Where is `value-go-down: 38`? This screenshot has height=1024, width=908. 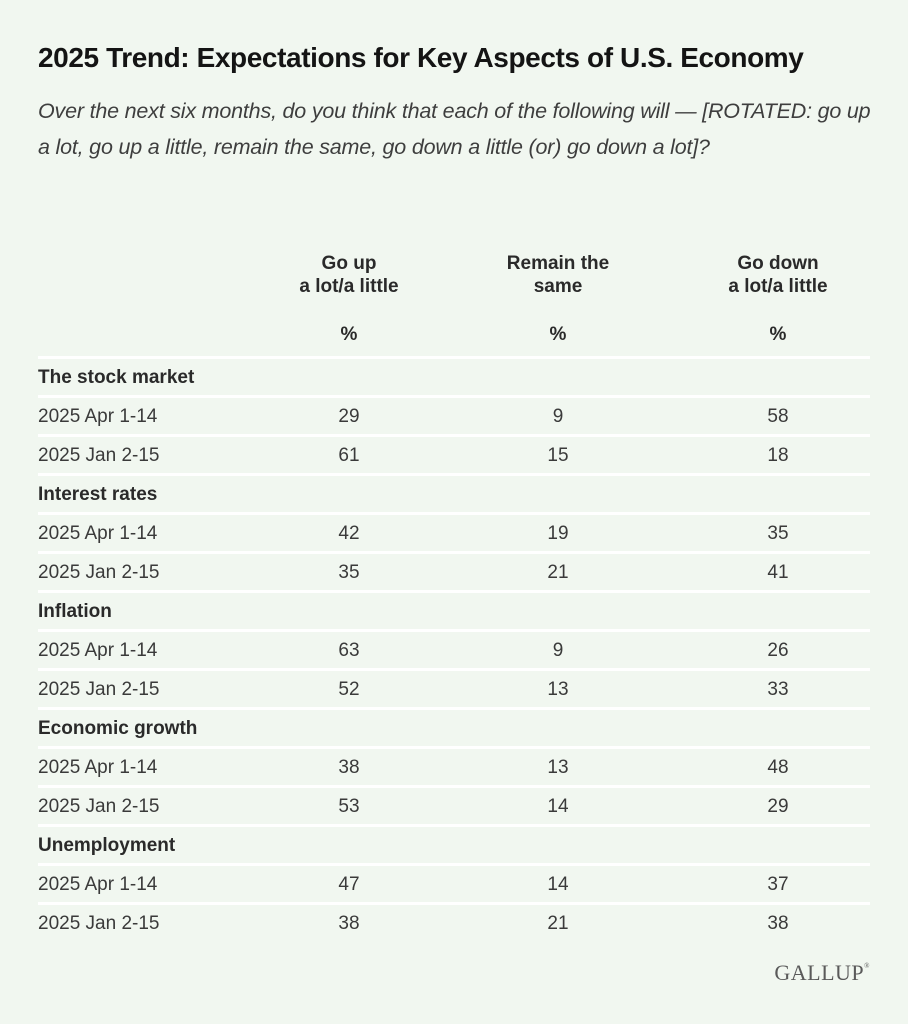 value-go-down: 38 is located at coordinates (778, 923).